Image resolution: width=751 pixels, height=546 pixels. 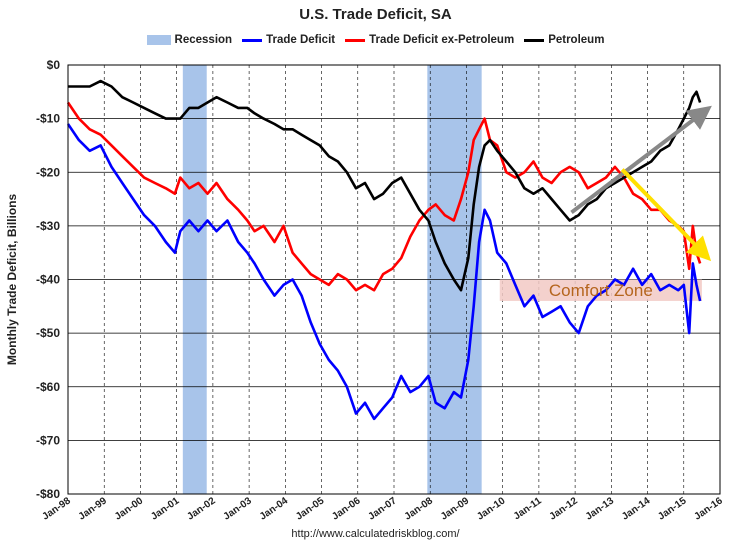 I want to click on legend-item-recession: Recession, so click(x=189, y=40).